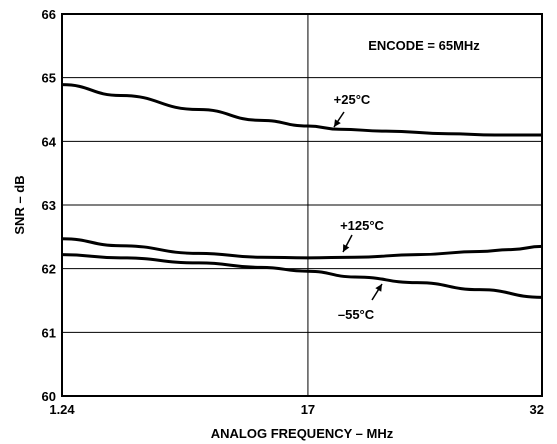 This screenshot has width=557, height=444. I want to click on label-minus-55c-arrow-head, so click(378, 288).